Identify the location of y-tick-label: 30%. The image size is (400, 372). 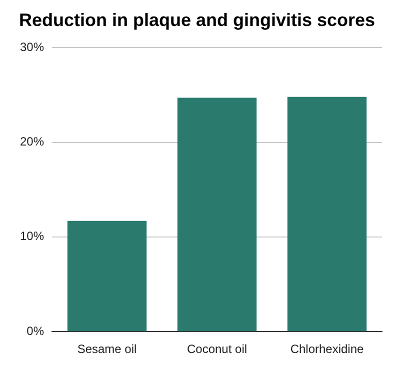
(32, 47).